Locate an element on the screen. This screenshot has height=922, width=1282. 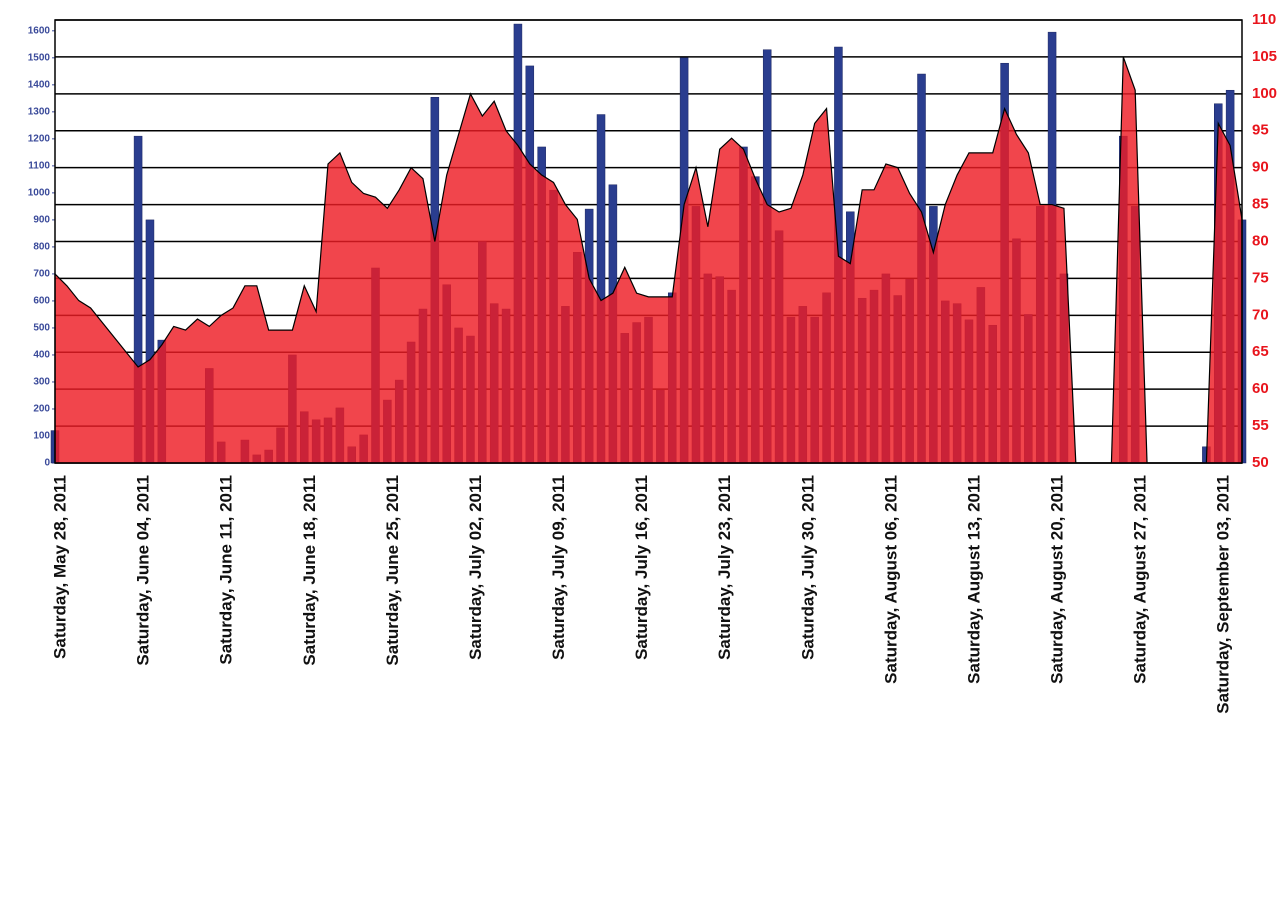
y-tick-label: 700 is located at coordinates (41, 274).